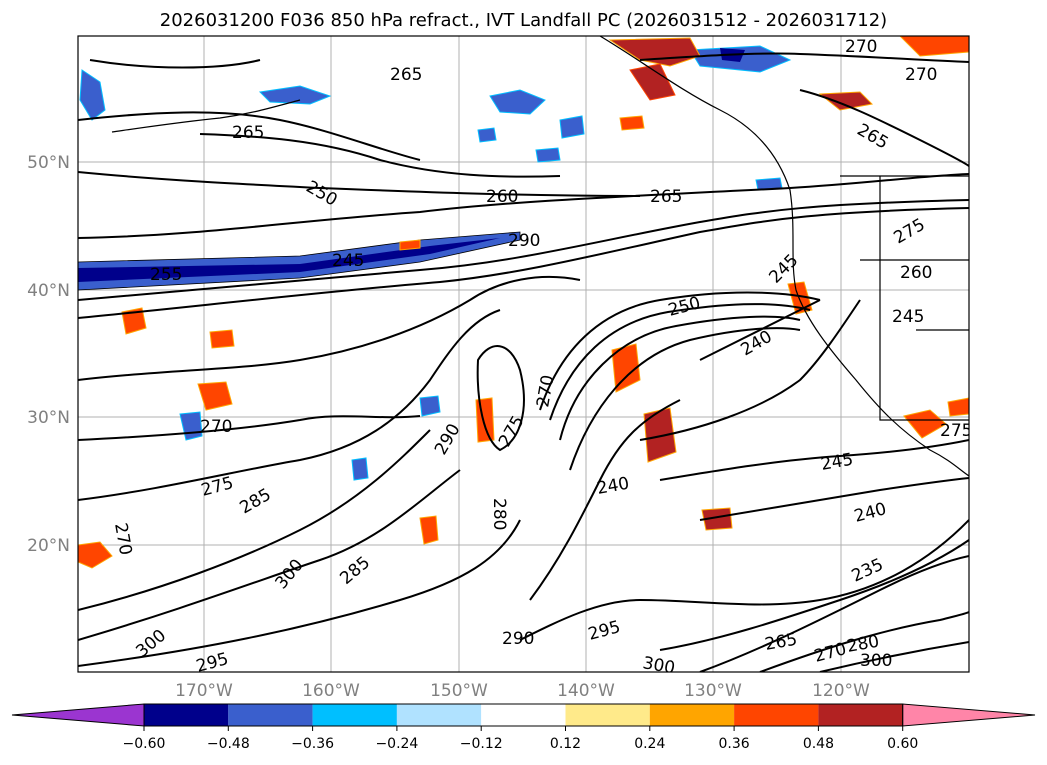  What do you see at coordinates (144, 744) in the screenshot?
I see `colorbar-tick-label: −0.60` at bounding box center [144, 744].